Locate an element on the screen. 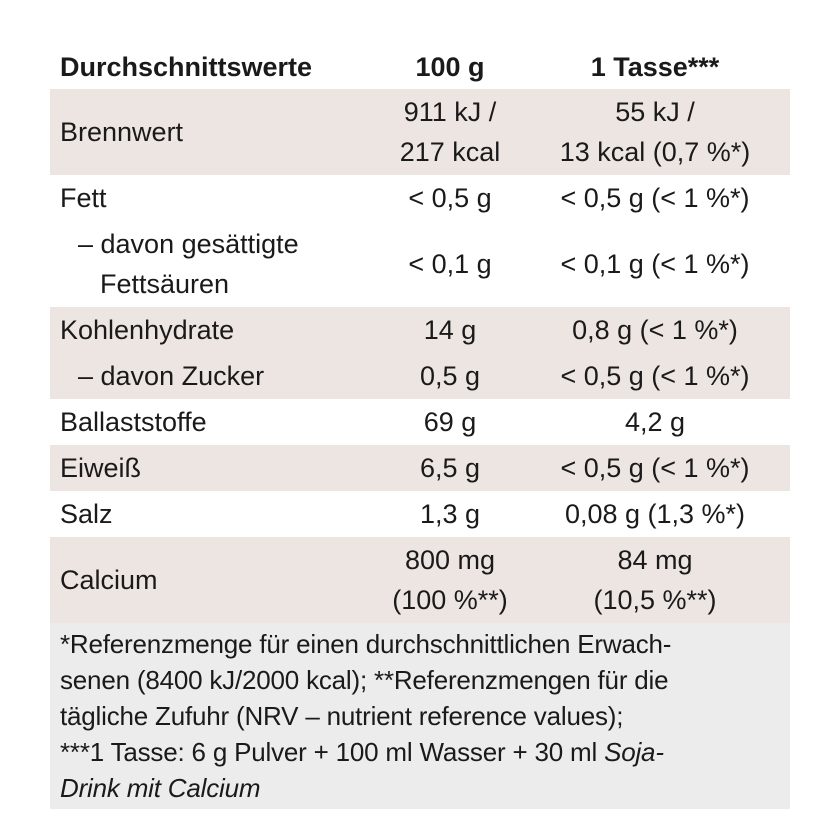  cell-line: < 0,1 g (< 1 %*) is located at coordinates (655, 264).